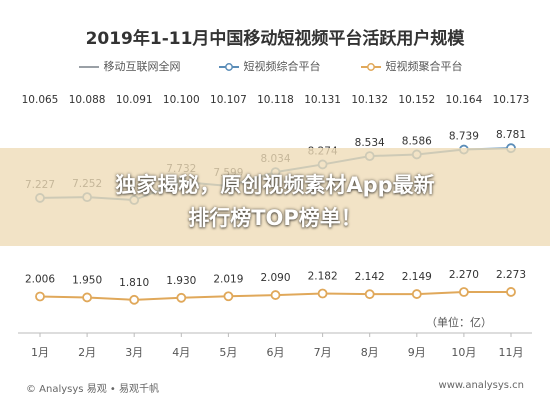 Image resolution: width=550 pixels, height=400 pixels. I want to click on footer: © Analysys 易观 • 易观千帆 www.analysys.cn, so click(275, 387).